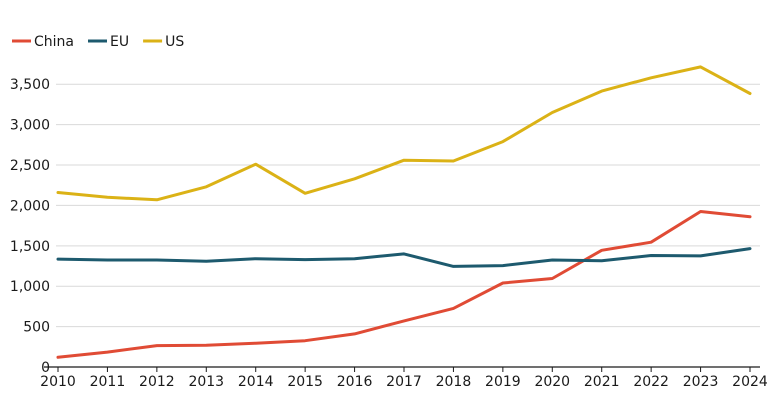  I want to click on x-tick-label: 2014, so click(256, 382).